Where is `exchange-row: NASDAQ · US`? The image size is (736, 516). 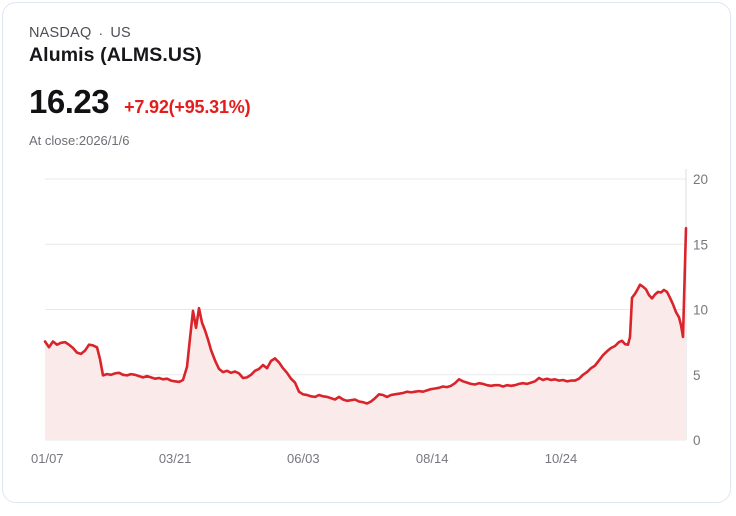 exchange-row: NASDAQ · US is located at coordinates (80, 33).